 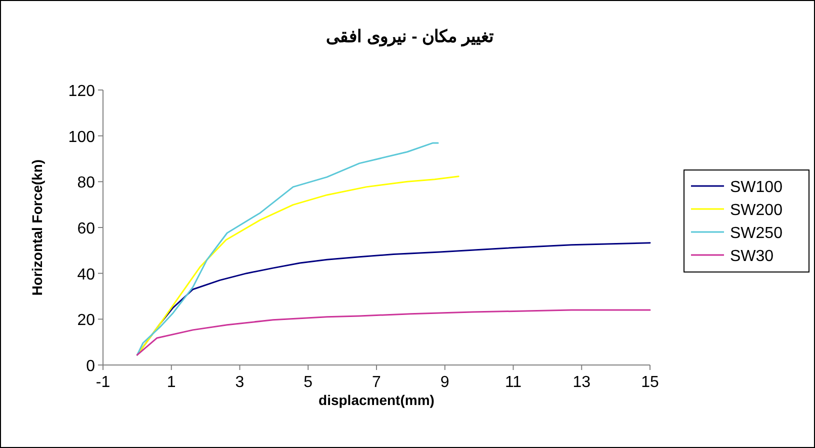 I want to click on y-axis-title: Horizontal Force(kn), so click(x=37, y=227).